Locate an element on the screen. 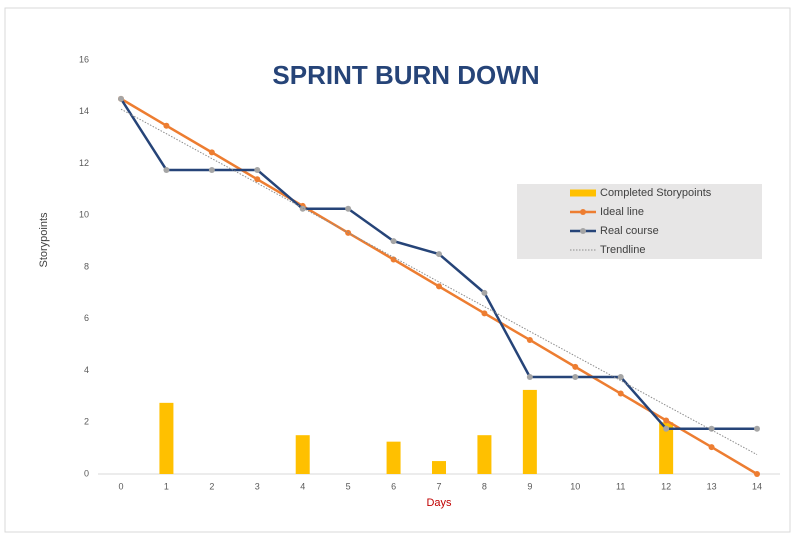 The width and height of the screenshot is (796, 537). chart-title: SPRINT BURN DOWN is located at coordinates (405, 75).